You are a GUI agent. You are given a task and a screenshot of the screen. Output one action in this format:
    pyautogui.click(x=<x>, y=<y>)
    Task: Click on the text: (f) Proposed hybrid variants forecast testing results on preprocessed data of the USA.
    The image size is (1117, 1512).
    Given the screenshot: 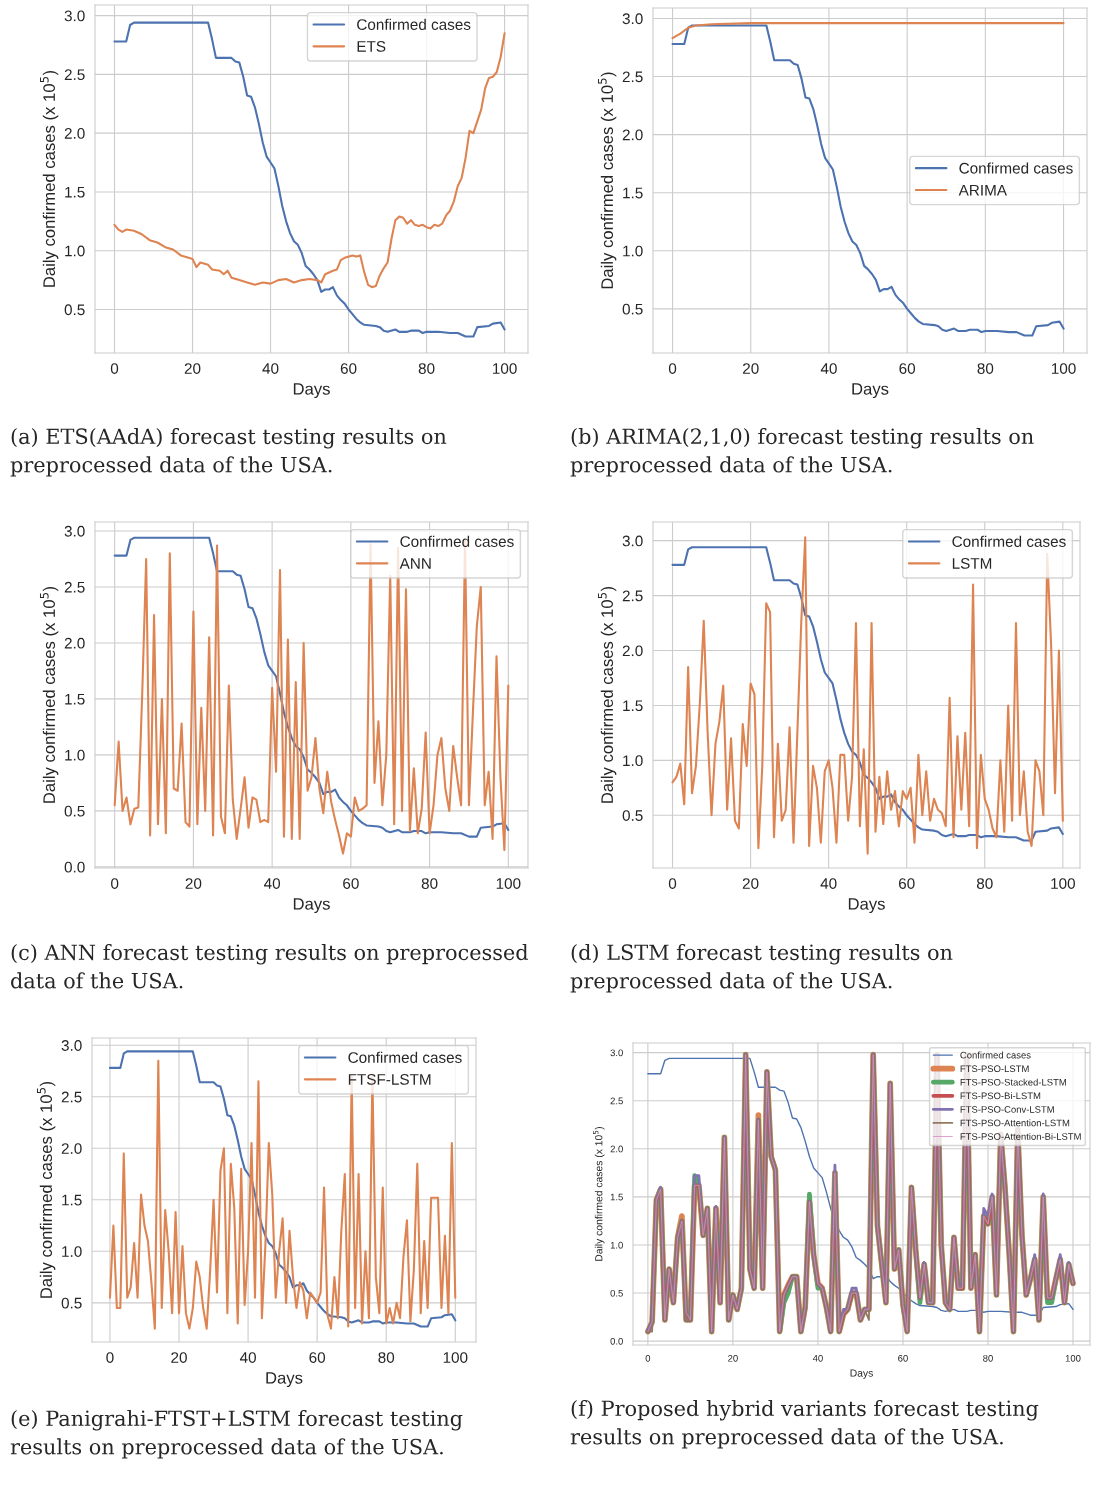 What is the action you would take?
    pyautogui.click(x=804, y=1424)
    